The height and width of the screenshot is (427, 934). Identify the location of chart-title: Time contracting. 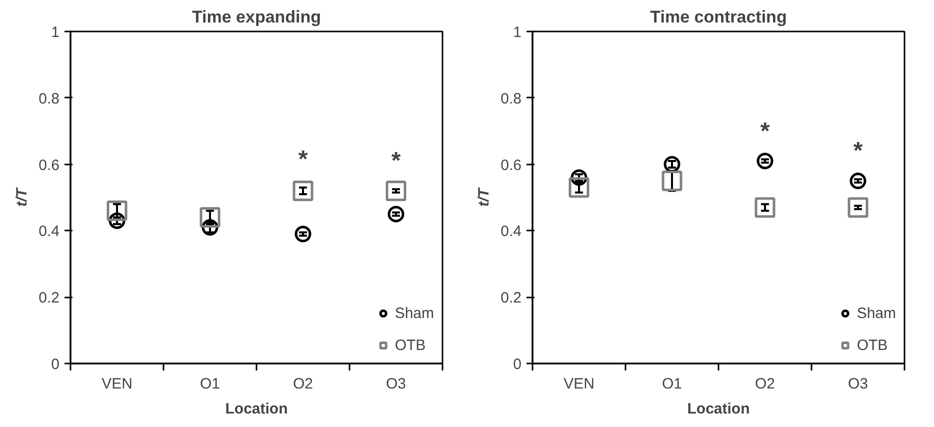
(718, 17).